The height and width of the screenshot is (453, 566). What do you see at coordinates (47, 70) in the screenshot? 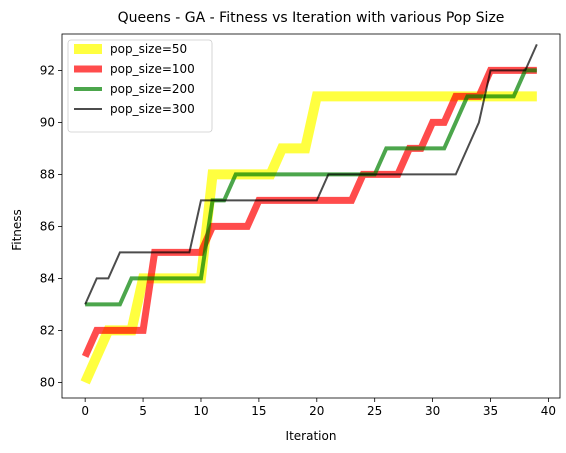
I see `y-tick-label: 92` at bounding box center [47, 70].